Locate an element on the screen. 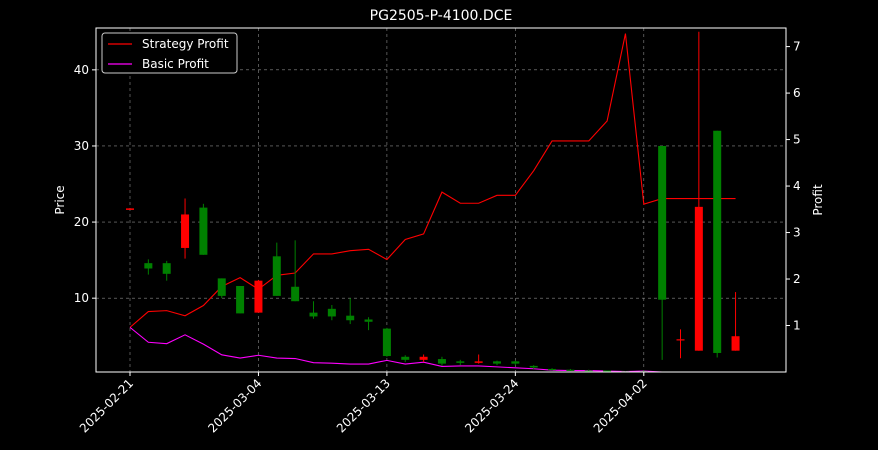 Image resolution: width=878 pixels, height=450 pixels. y-right-tick-label: 4 is located at coordinates (797, 186).